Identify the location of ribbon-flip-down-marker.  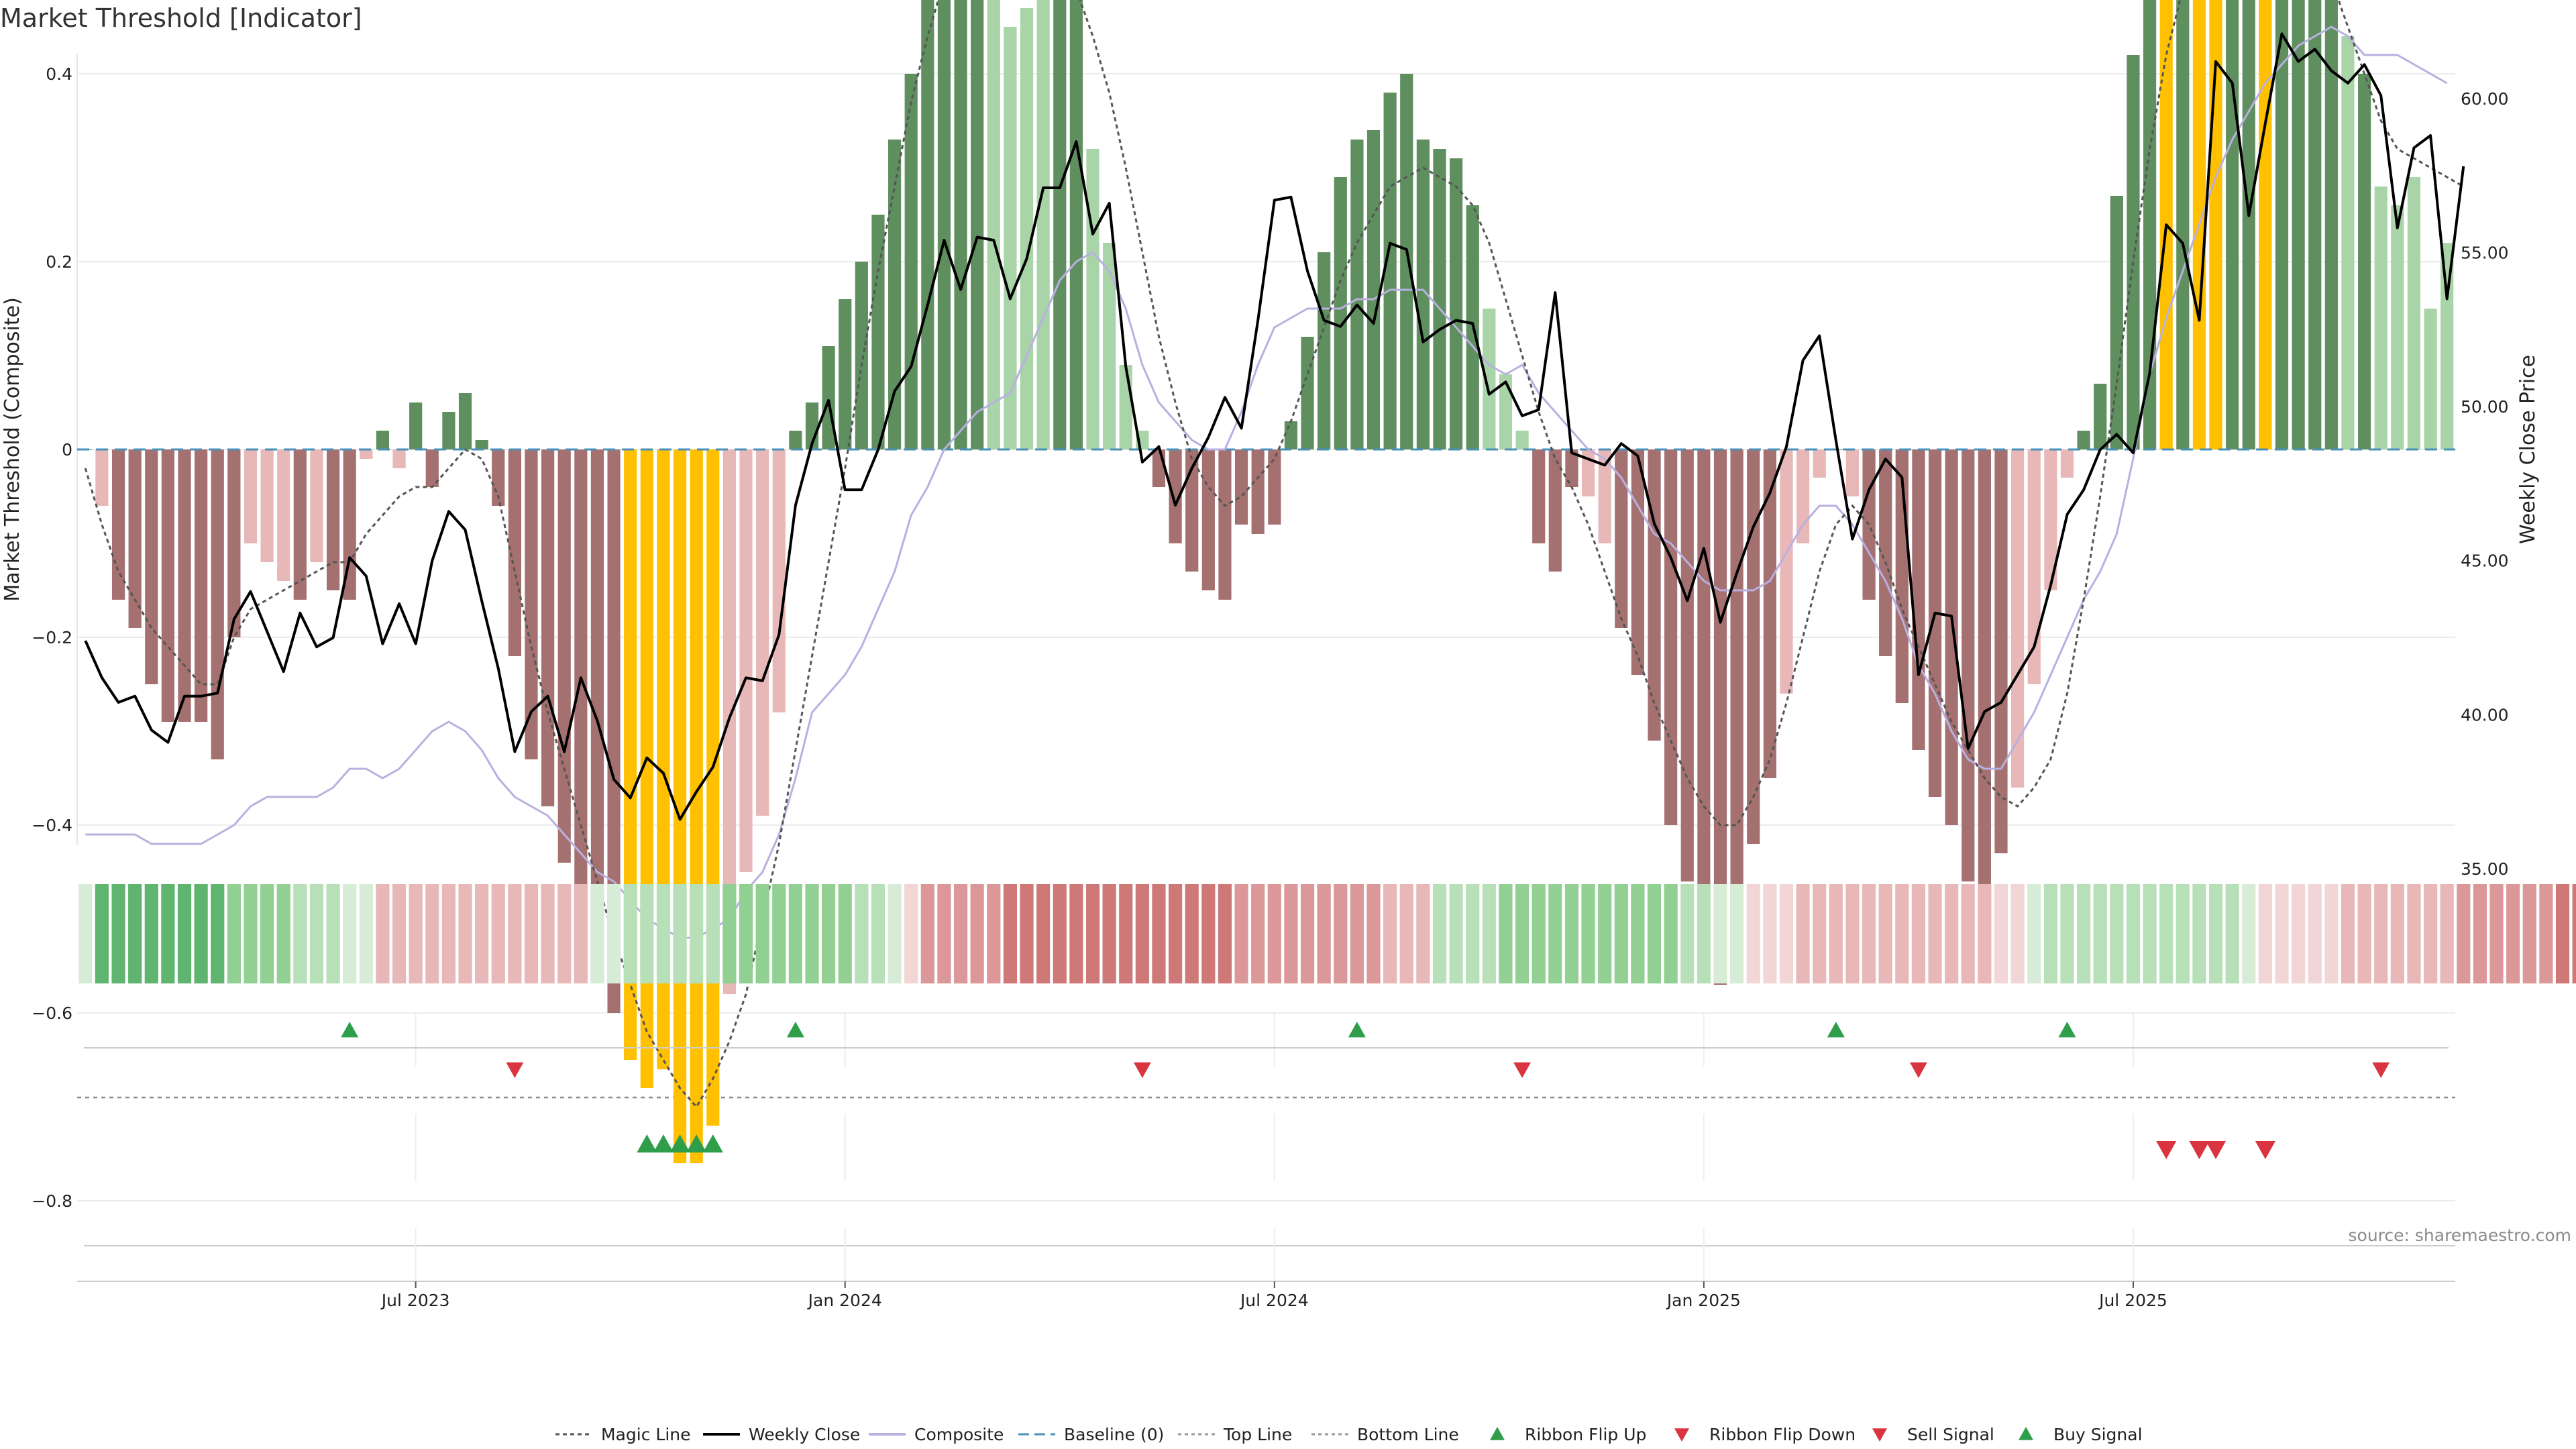
(1142, 1070).